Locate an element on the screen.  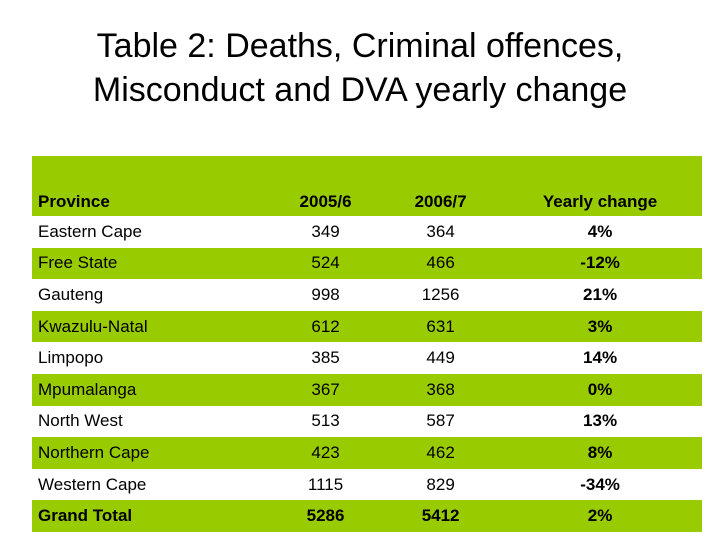
value-2005-6-cell: 385 is located at coordinates (325, 358).